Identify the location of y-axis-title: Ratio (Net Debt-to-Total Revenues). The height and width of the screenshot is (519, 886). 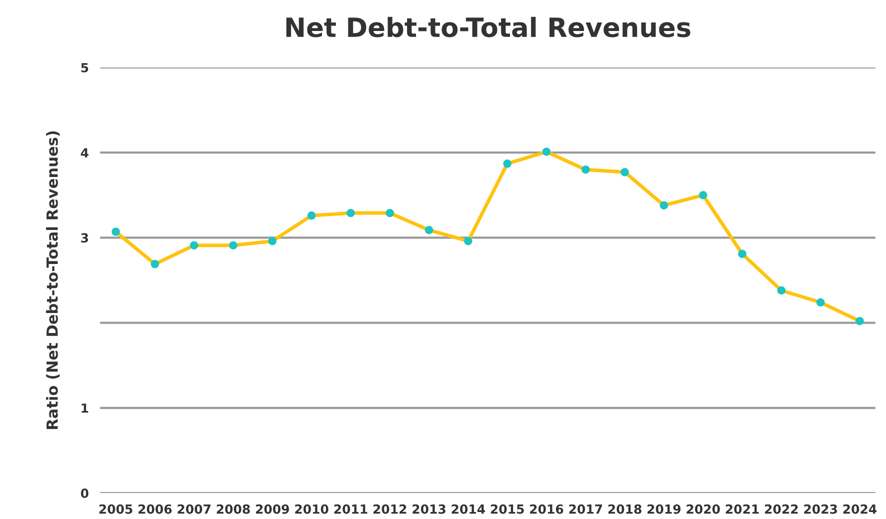
(53, 280).